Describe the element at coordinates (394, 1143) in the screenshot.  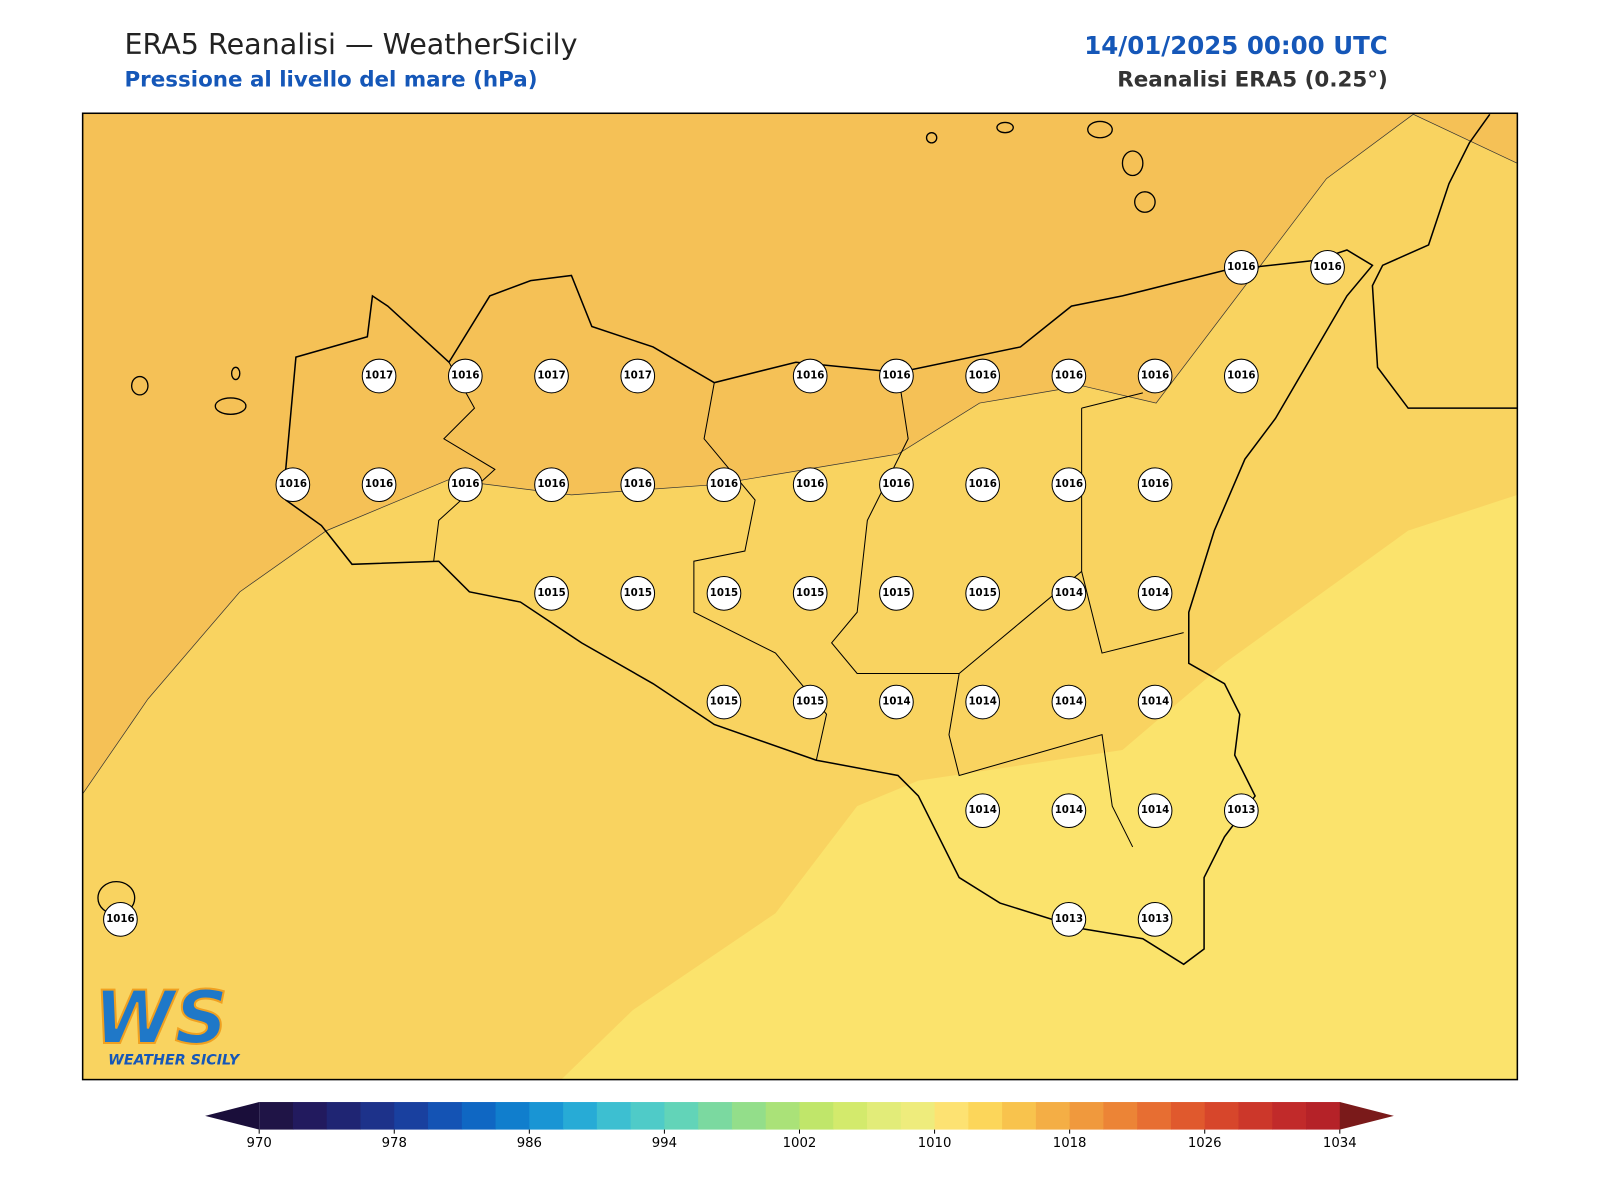
I see `colorbar-tick-label: 978` at that location.